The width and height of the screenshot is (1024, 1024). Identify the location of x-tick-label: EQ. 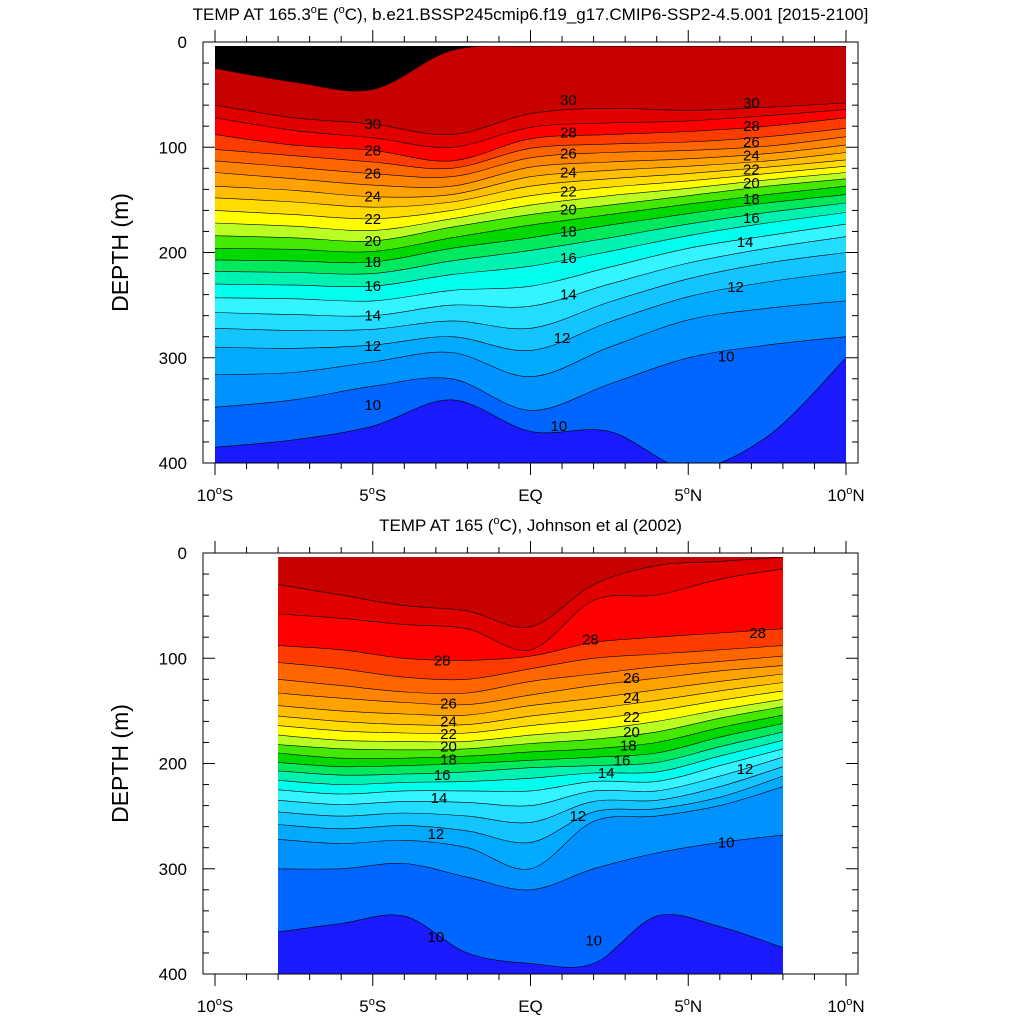
(530, 495).